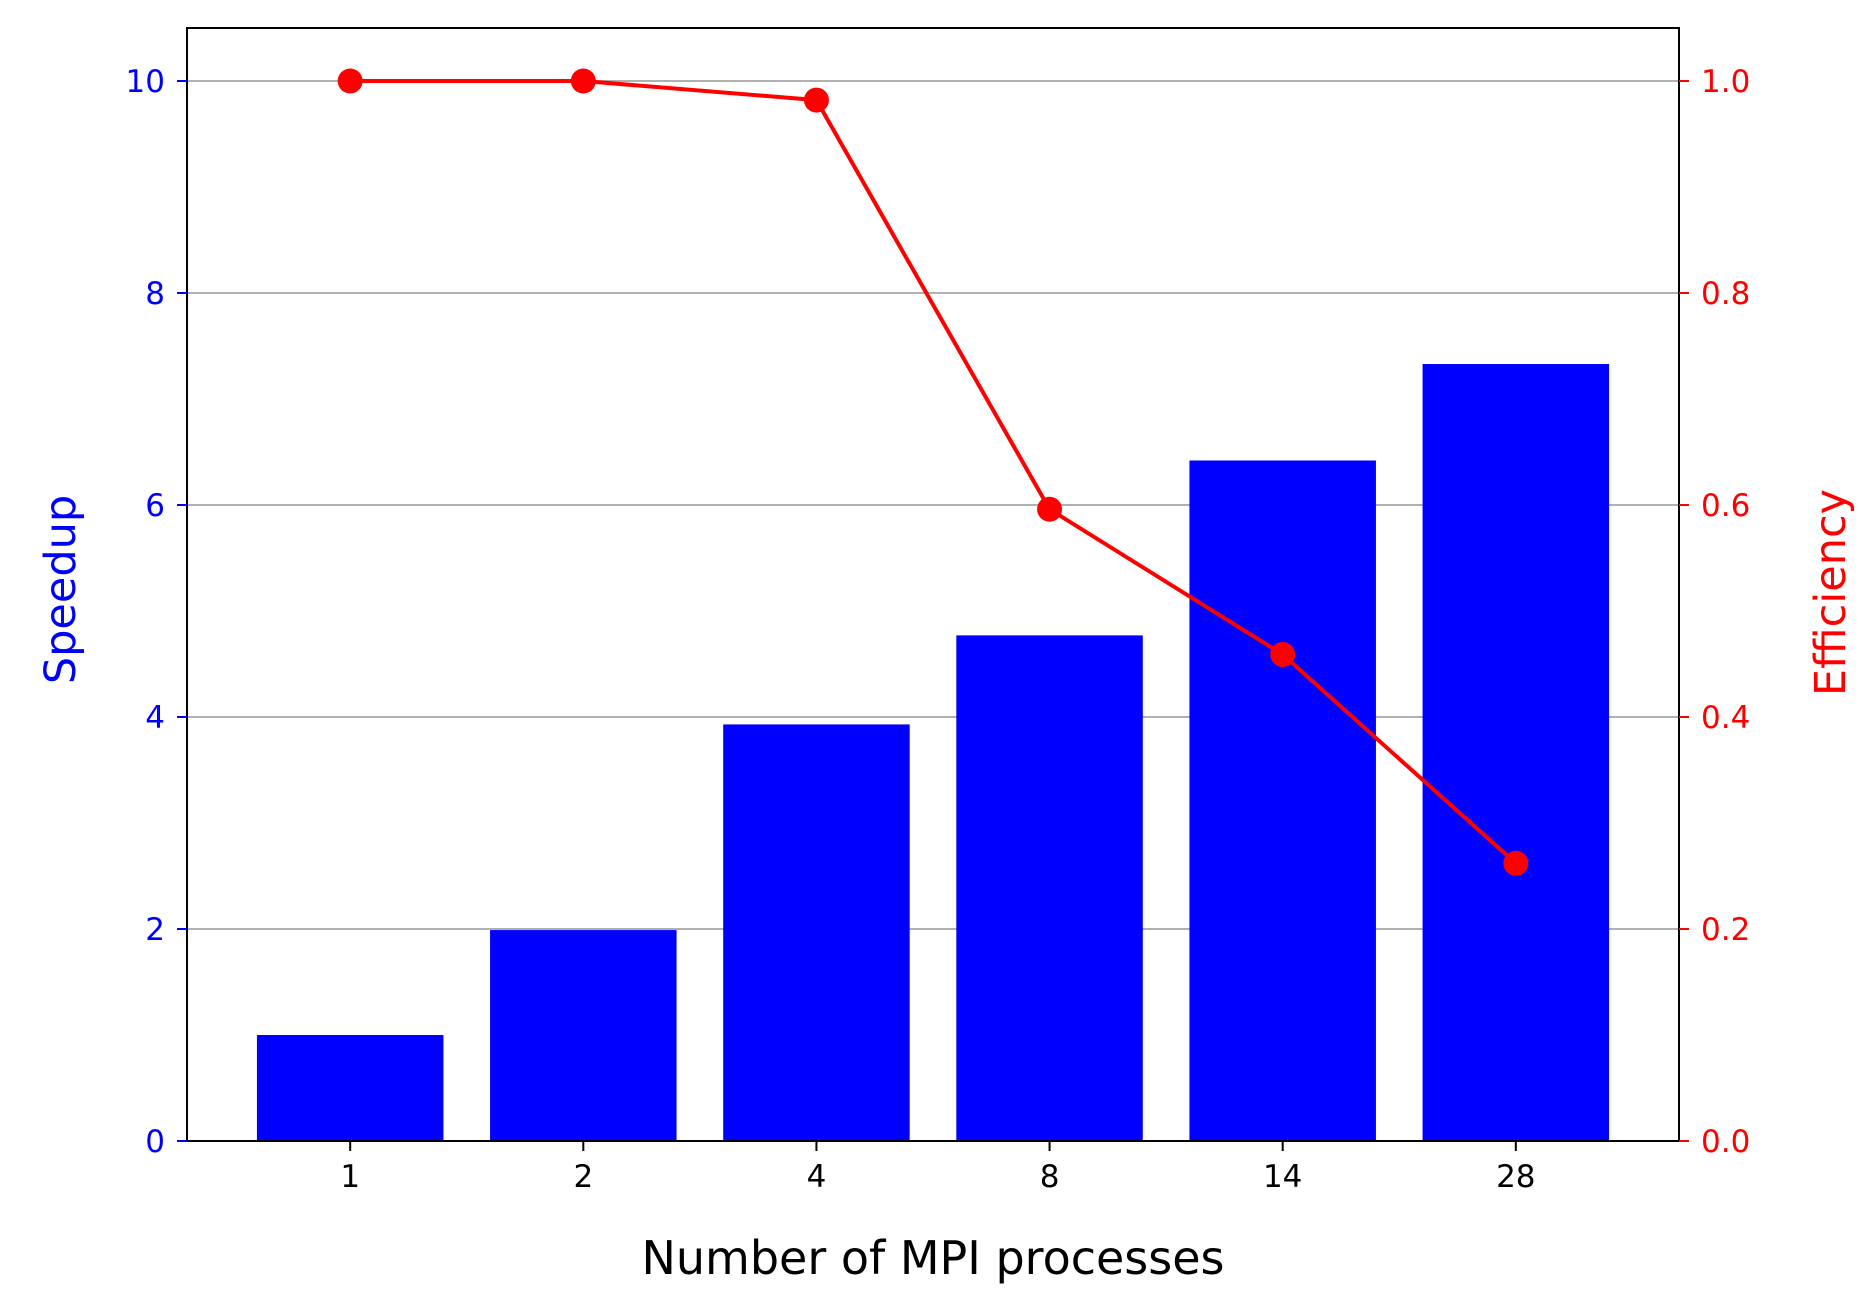  I want to click on x-axis-ticks: 1 2 4 8 14 28, so click(938, 1168).